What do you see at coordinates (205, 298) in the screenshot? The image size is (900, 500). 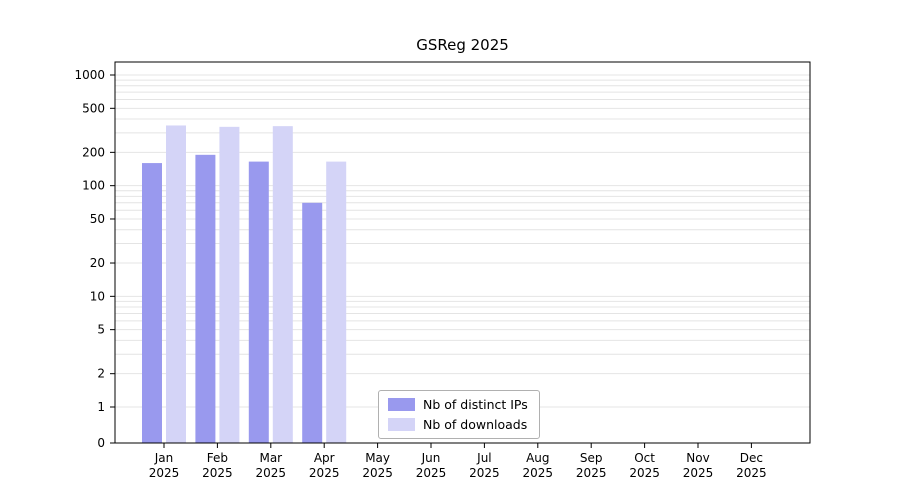 I see `bar-distinct-ips-feb` at bounding box center [205, 298].